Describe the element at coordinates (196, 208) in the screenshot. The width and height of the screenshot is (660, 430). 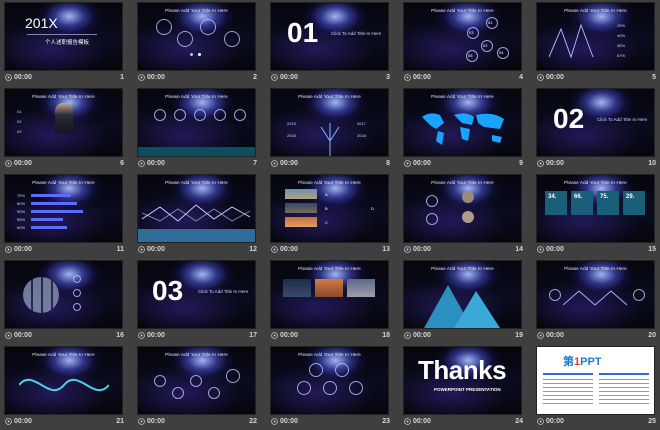
I see `slide-12-thumbnail: Please Add Your Title In Here` at that location.